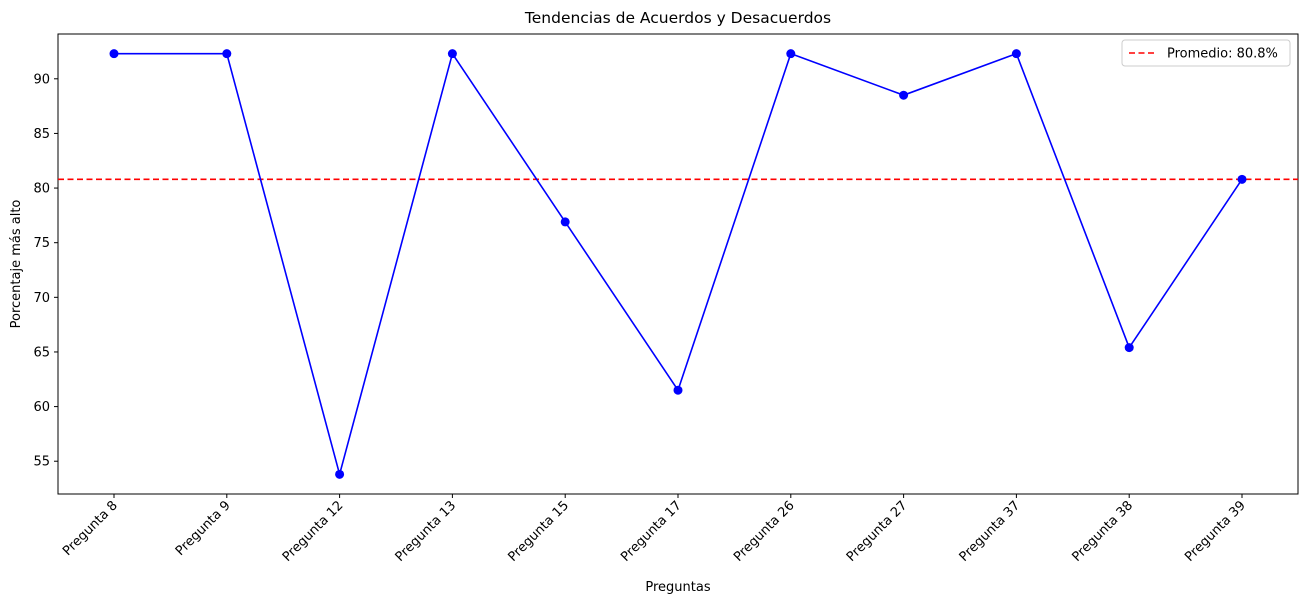 The width and height of the screenshot is (1307, 607). What do you see at coordinates (1222, 54) in the screenshot?
I see `legend-label: Promedio: 80.8%` at bounding box center [1222, 54].